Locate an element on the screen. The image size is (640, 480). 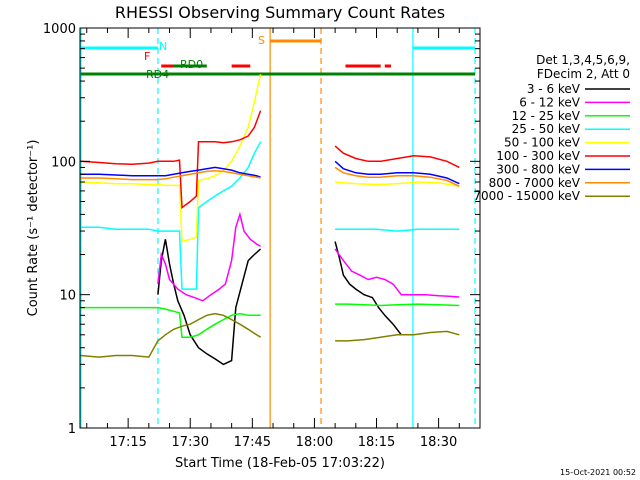
legend-header-line1: Det 1,3,4,5,6,9, is located at coordinates (583, 60).